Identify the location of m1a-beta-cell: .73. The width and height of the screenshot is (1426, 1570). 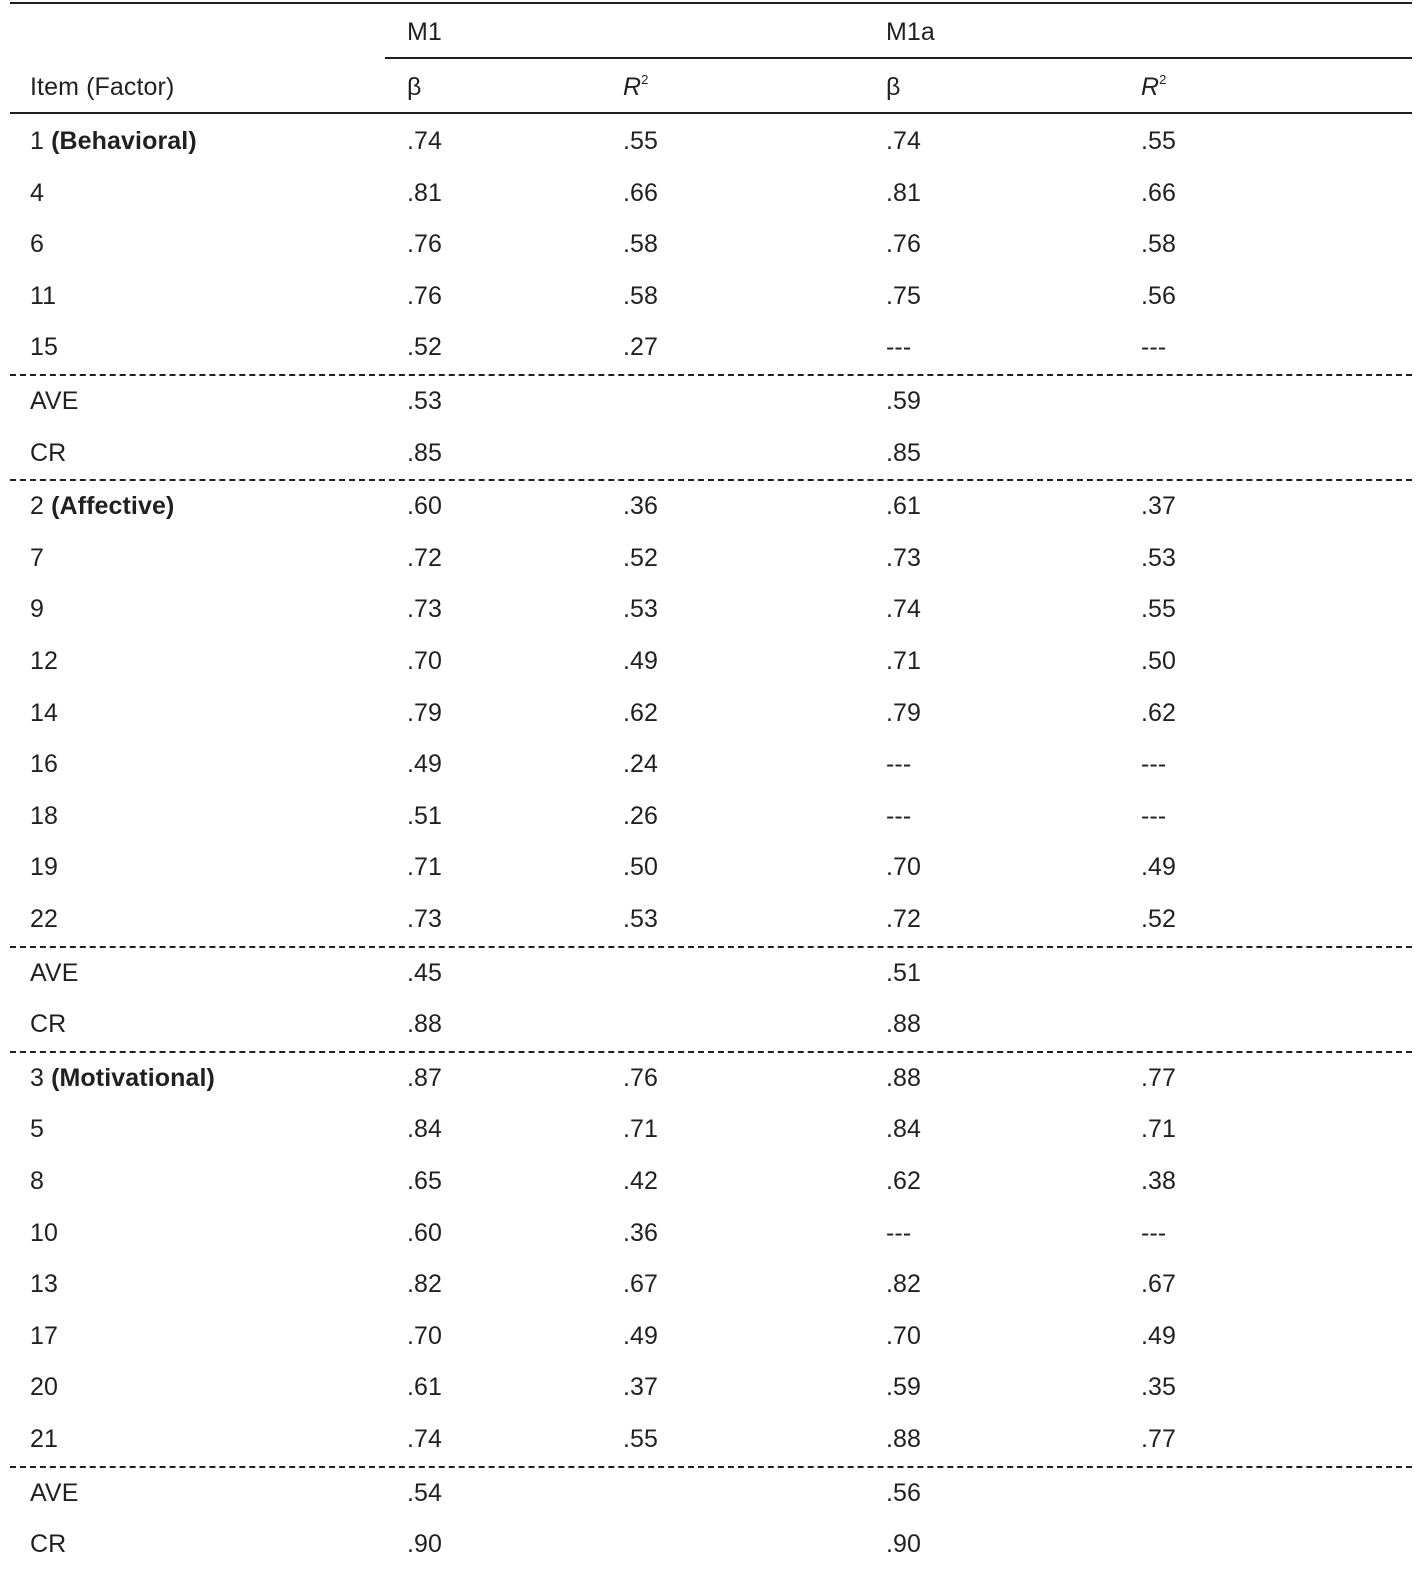
(904, 557).